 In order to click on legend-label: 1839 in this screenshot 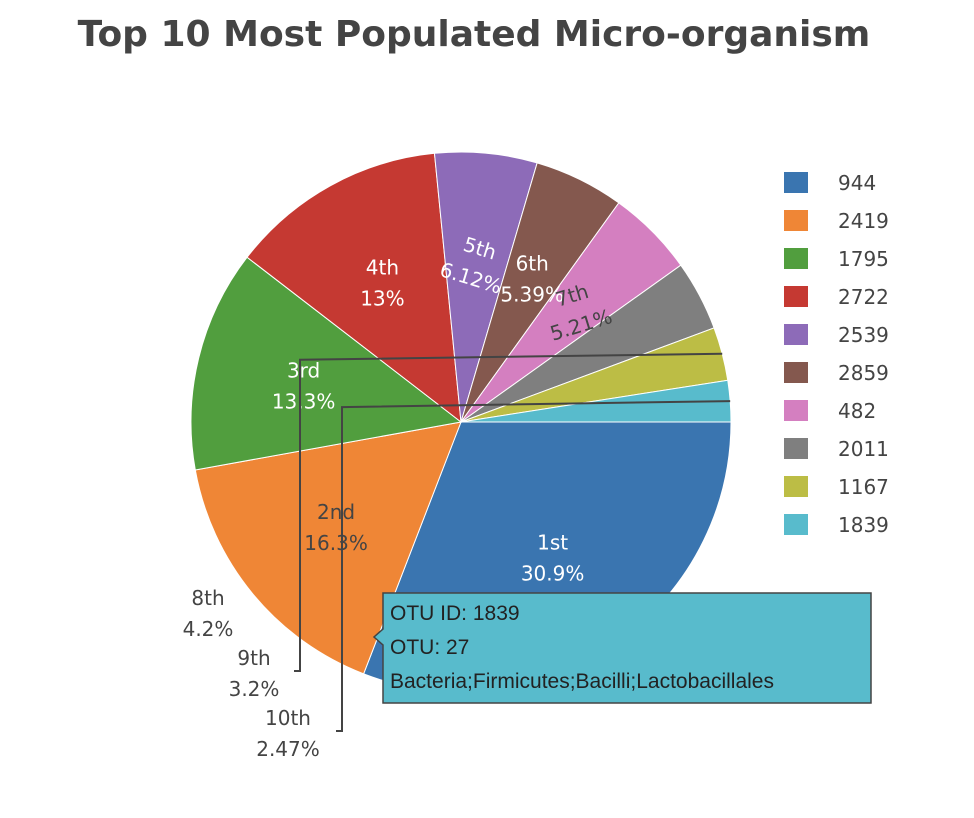, I will do `click(863, 525)`.